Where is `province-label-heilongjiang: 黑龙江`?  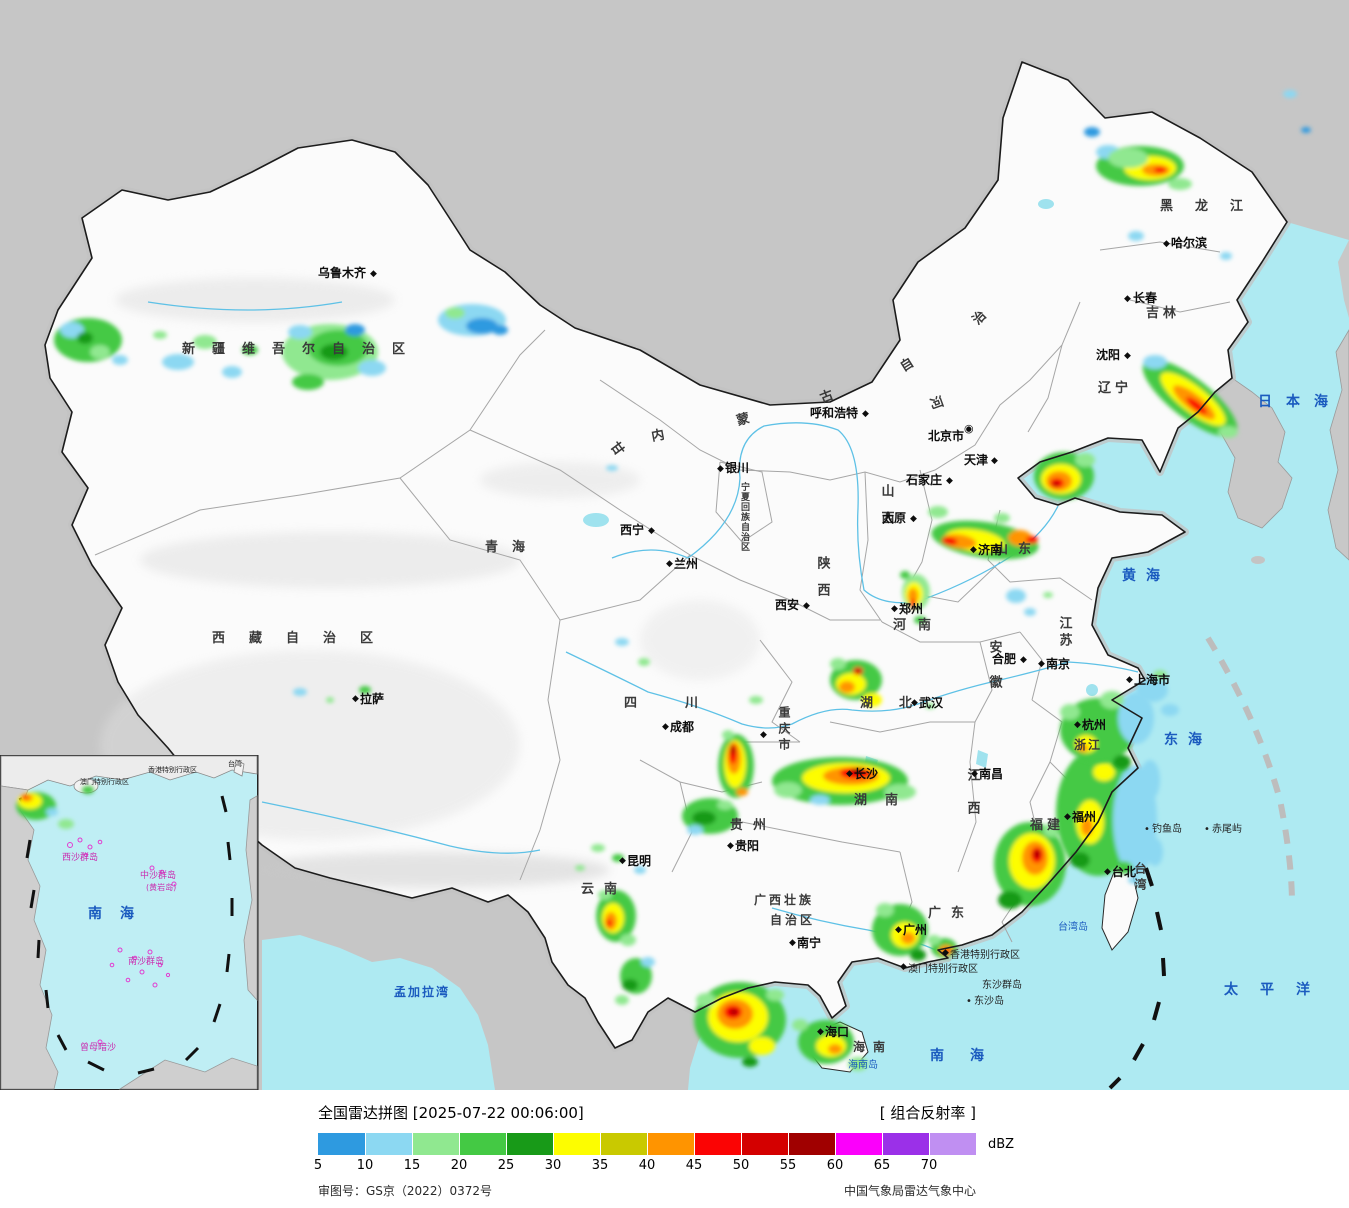
province-label-heilongjiang: 黑龙江 is located at coordinates (1212, 206).